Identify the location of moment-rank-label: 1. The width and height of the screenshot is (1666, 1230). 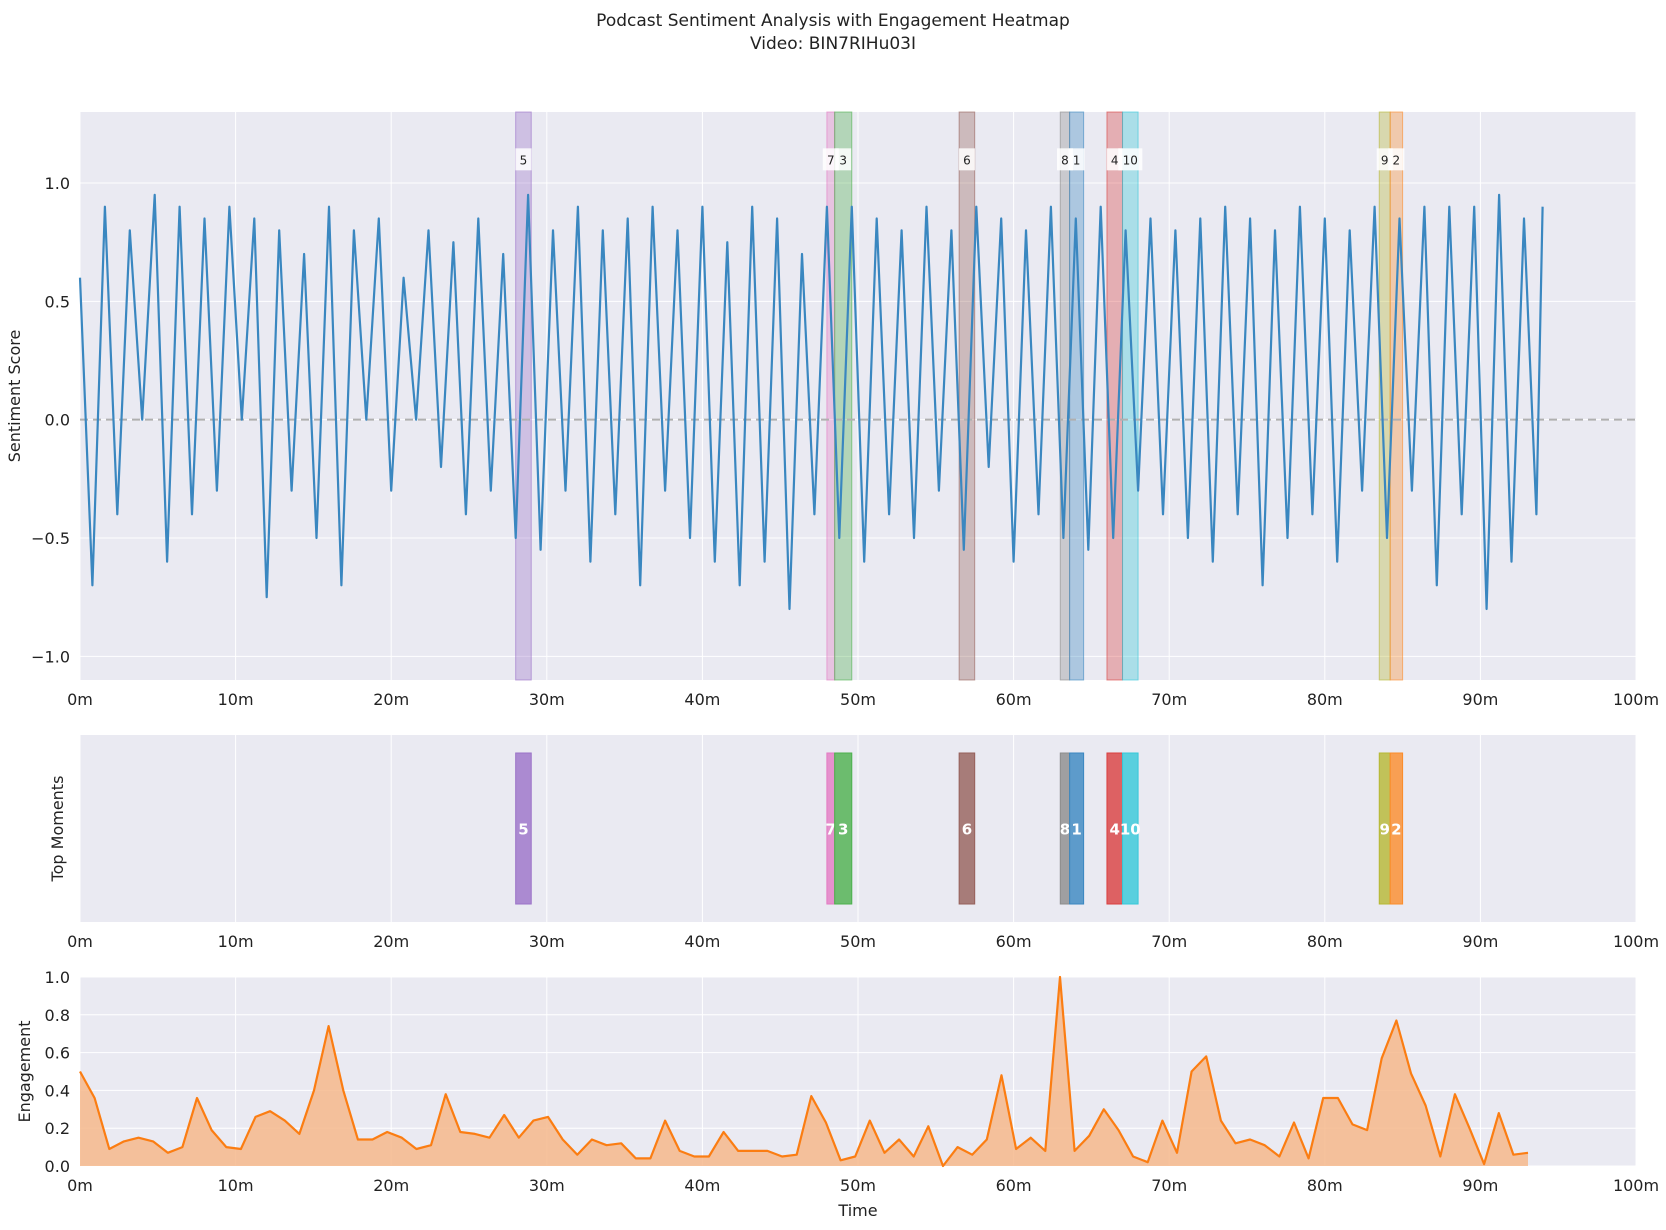
(1076, 830).